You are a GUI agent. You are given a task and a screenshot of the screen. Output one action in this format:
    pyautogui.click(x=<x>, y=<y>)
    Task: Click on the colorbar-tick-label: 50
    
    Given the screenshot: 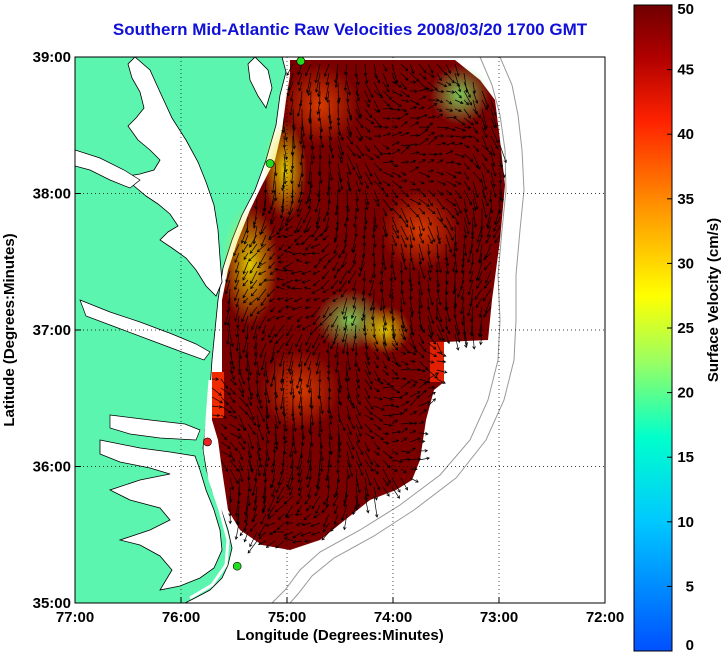 What is the action you would take?
    pyautogui.click(x=685, y=9)
    